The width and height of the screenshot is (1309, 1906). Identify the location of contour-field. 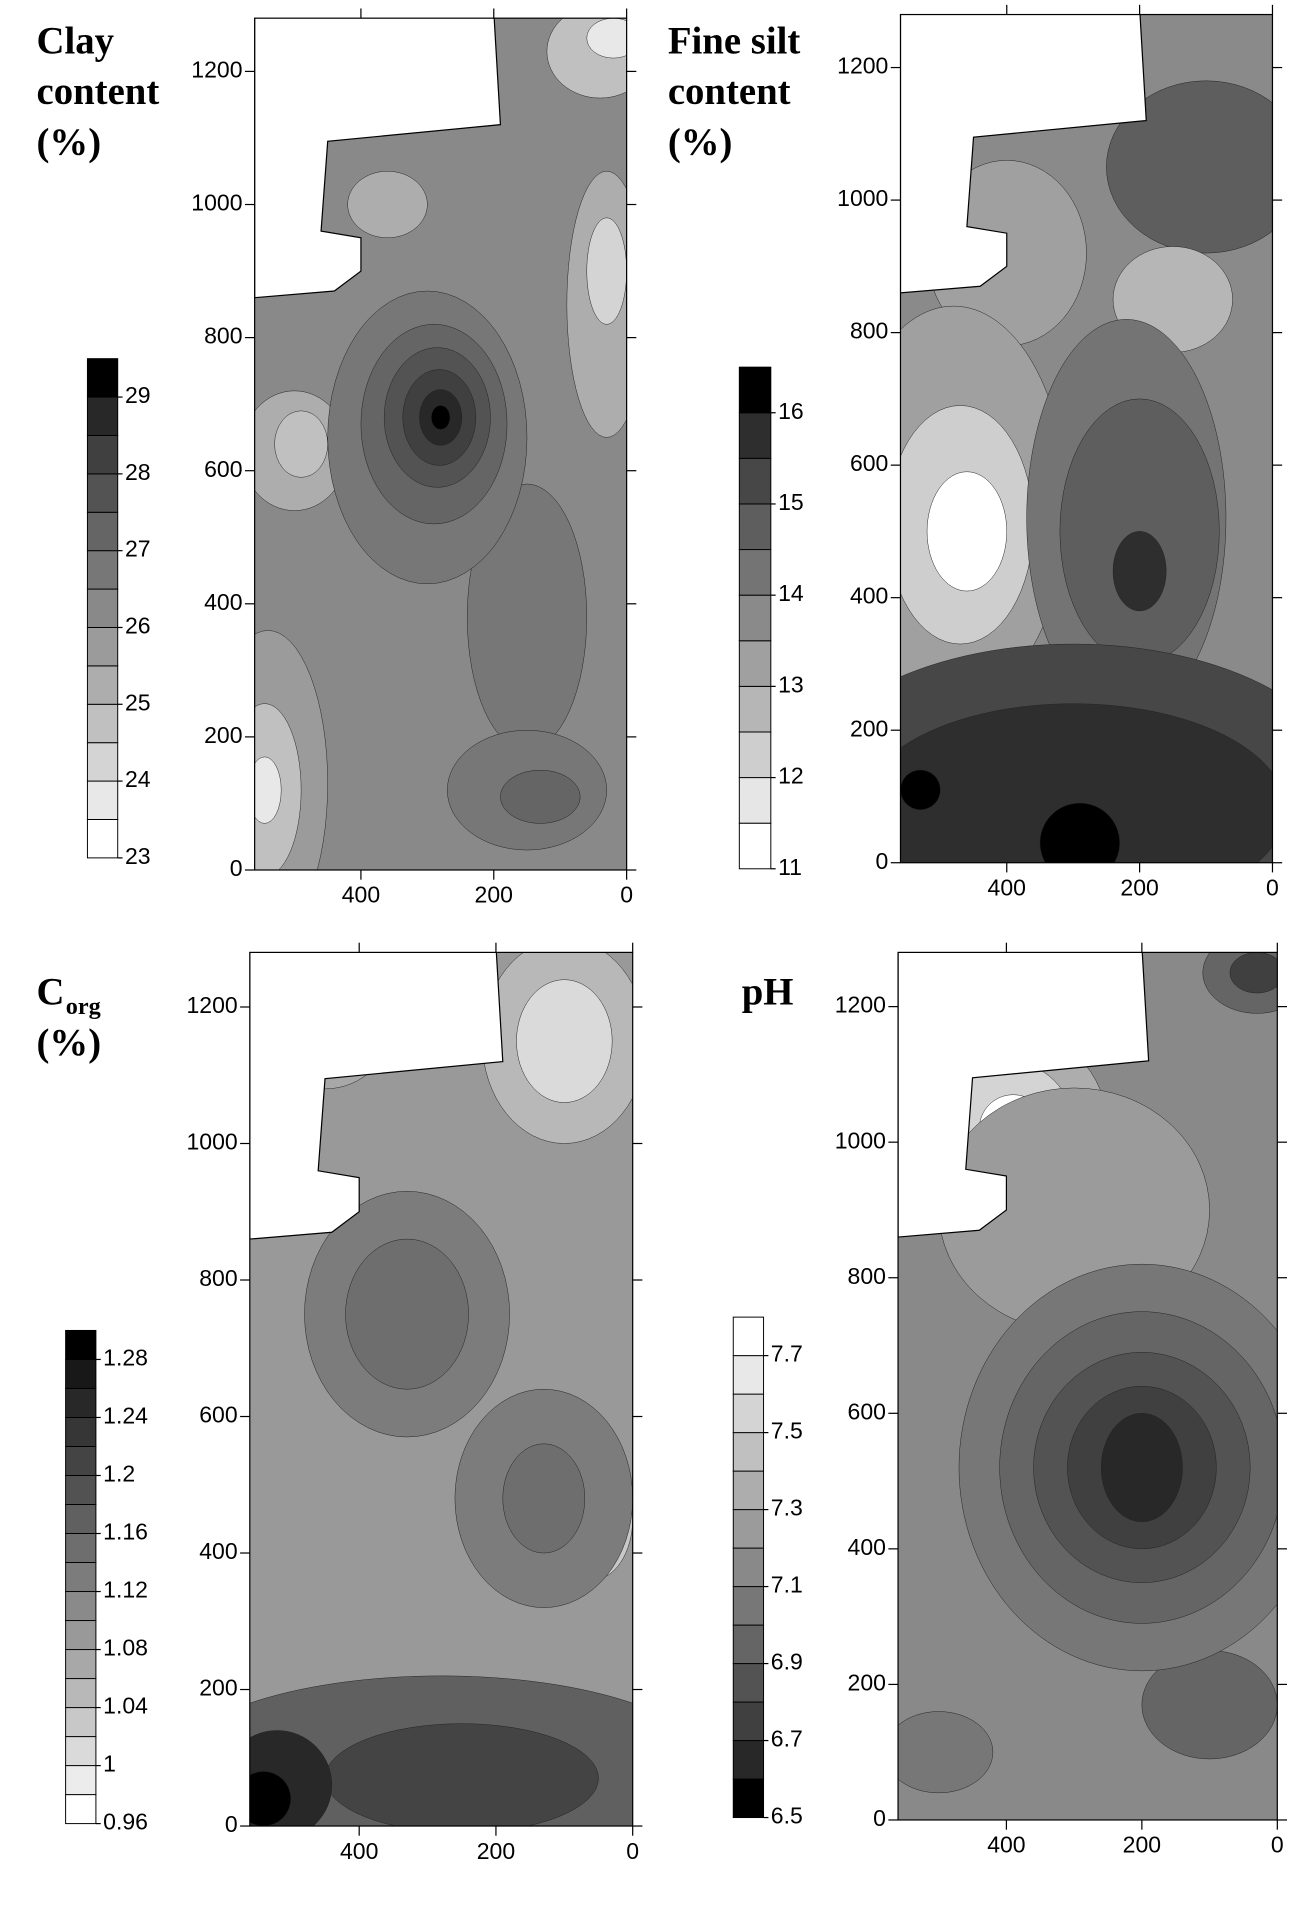
(1088, 1386).